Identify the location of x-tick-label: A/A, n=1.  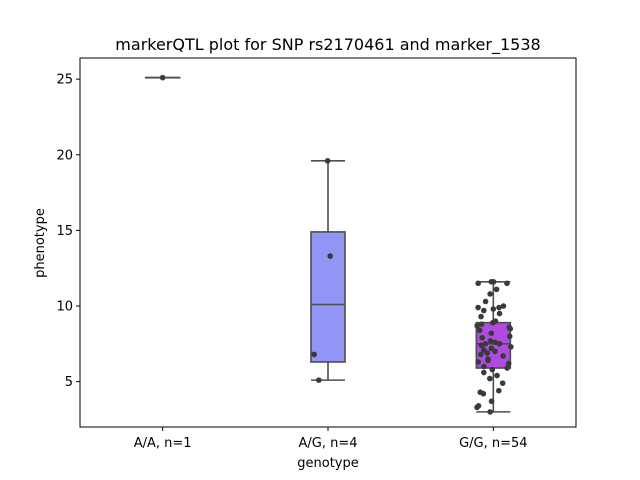
(163, 443).